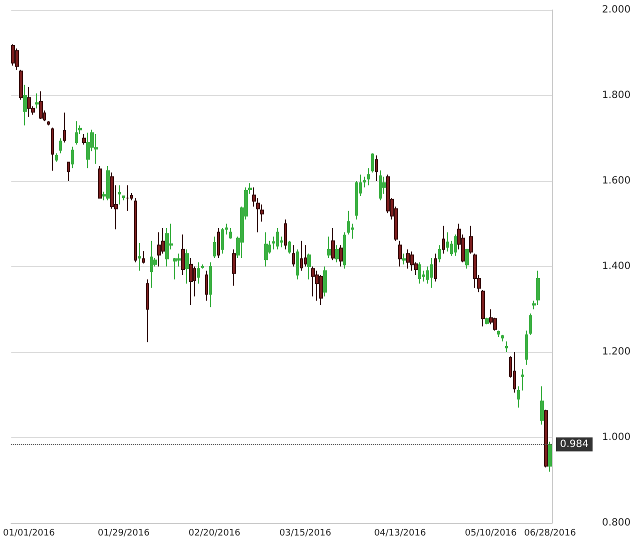 Image resolution: width=644 pixels, height=545 pixels. I want to click on y-tick-label: 1.200, so click(616, 352).